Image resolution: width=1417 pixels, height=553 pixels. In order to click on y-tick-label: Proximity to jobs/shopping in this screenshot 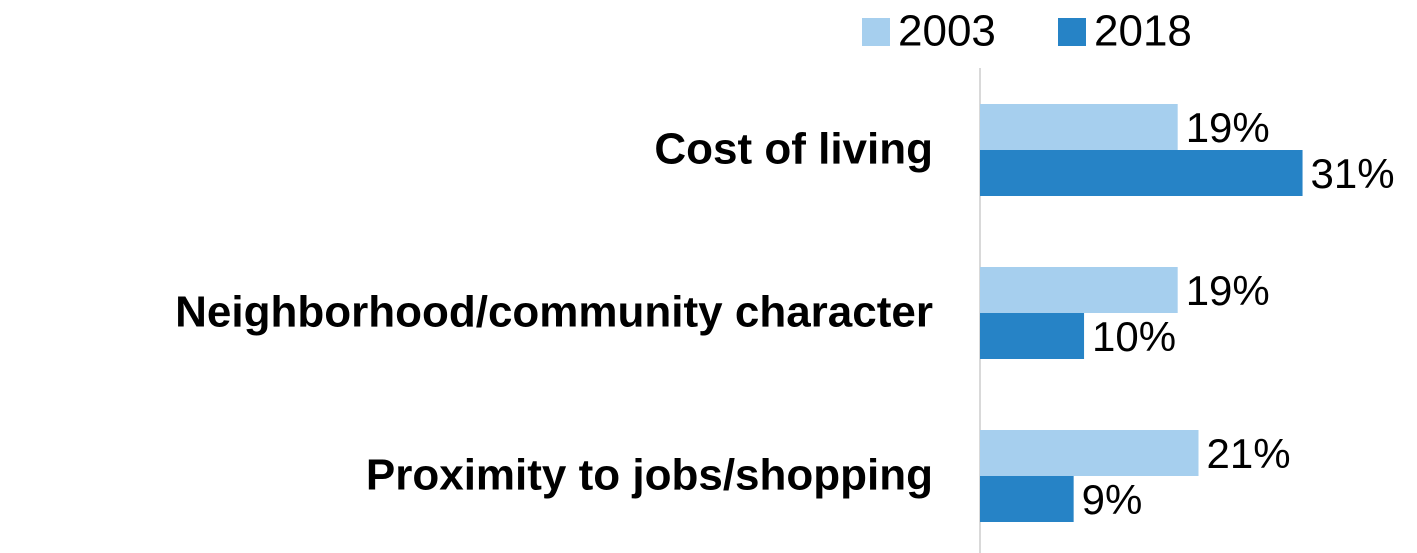, I will do `click(649, 475)`.